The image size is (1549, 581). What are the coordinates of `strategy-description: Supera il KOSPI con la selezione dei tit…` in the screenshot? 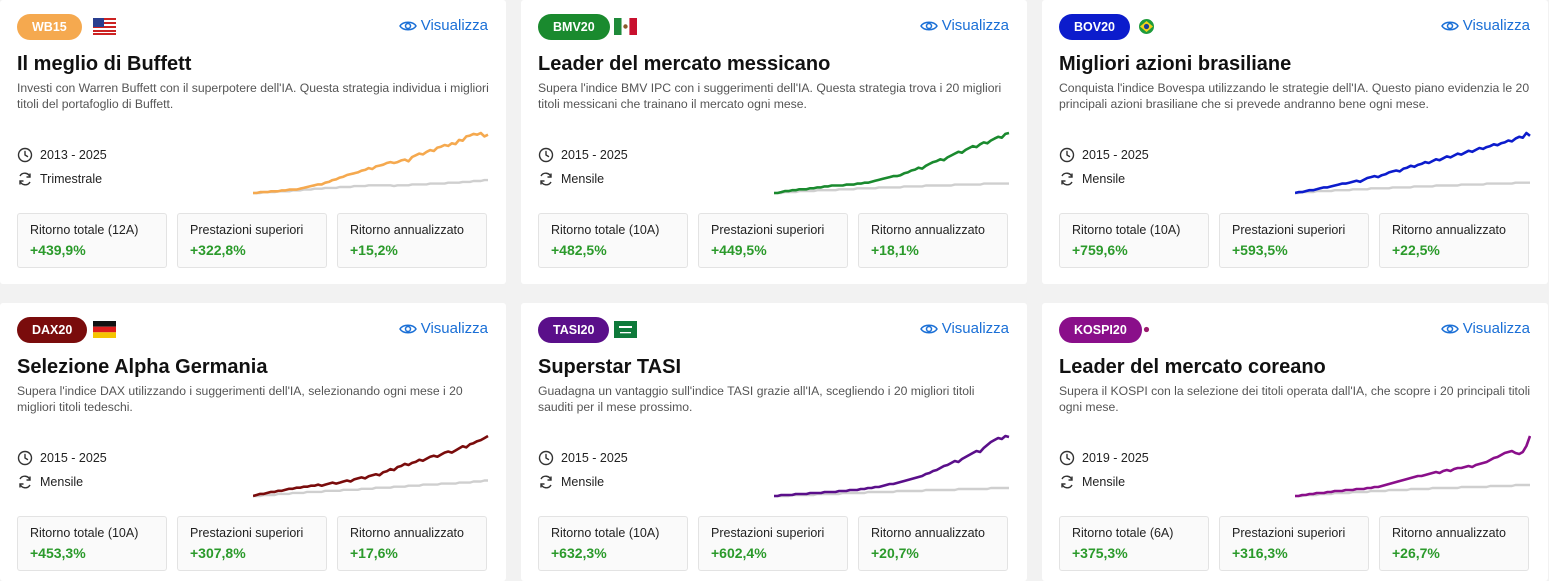 It's located at (1295, 399).